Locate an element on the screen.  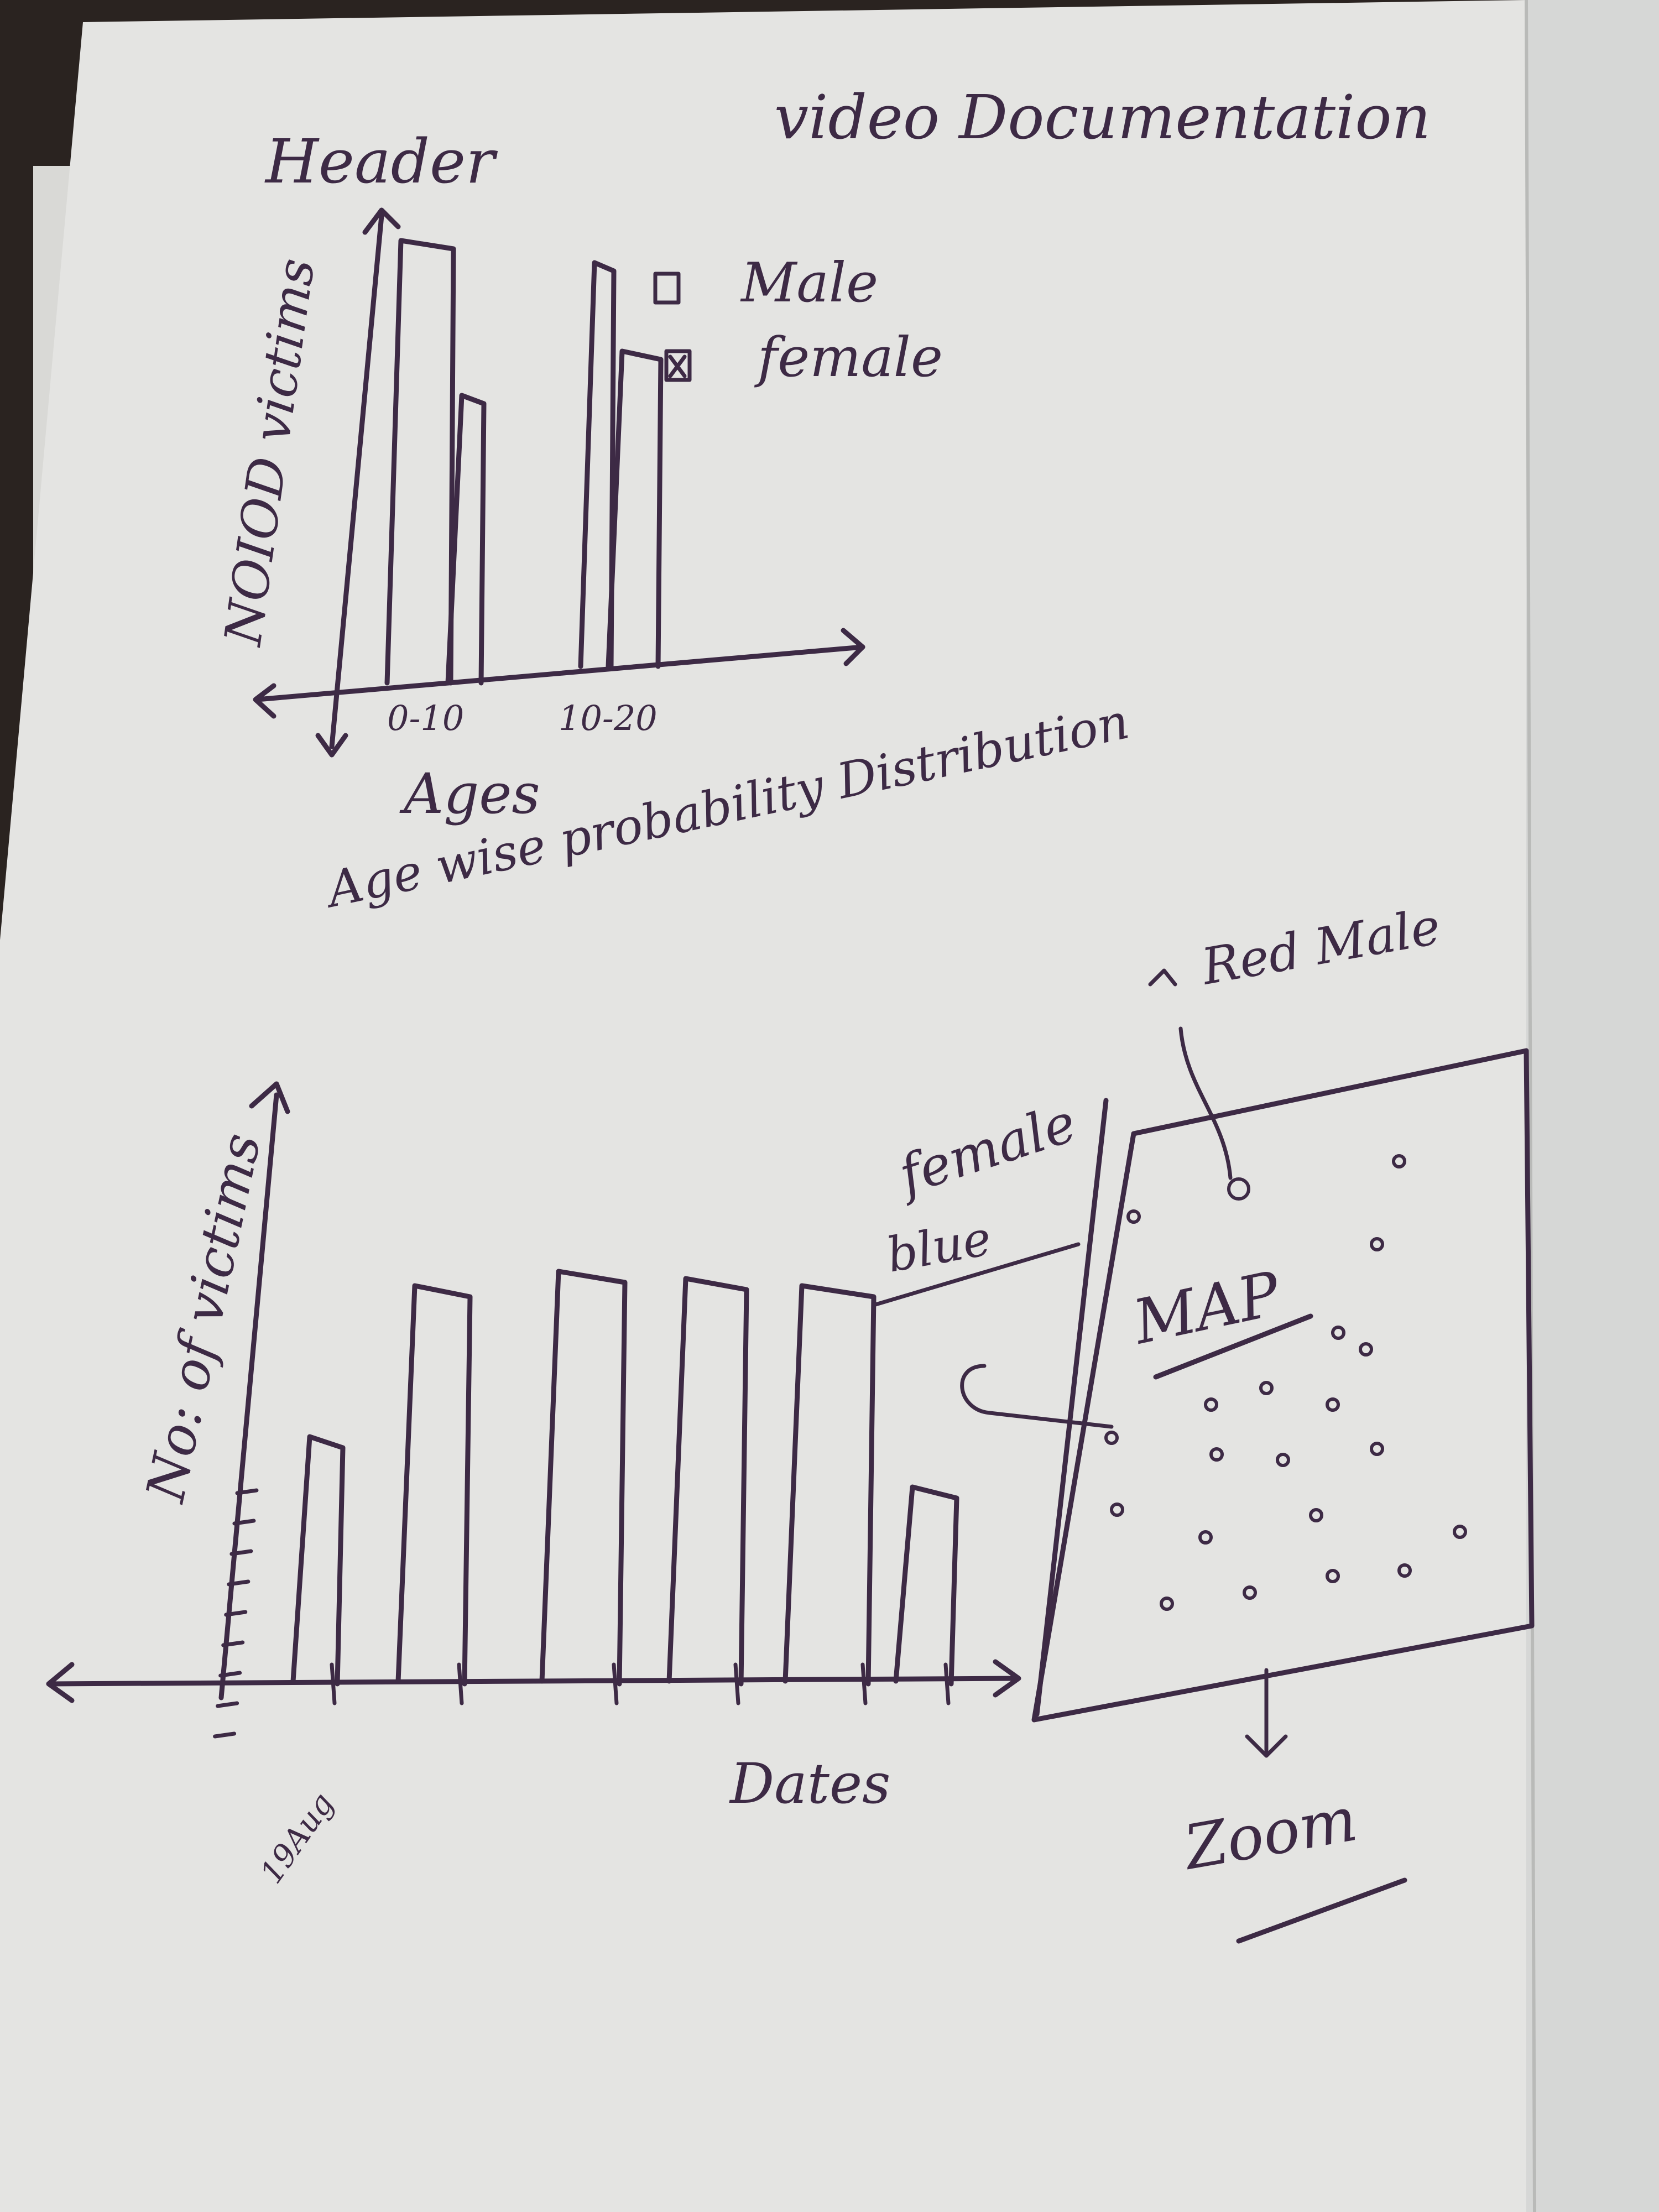
legend-male-swatch is located at coordinates (667, 288).